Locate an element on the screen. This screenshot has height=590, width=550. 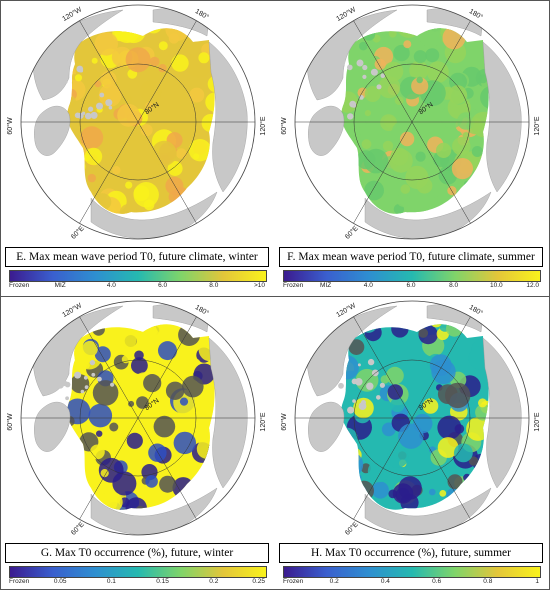
colorbar-tick-label: 0.25 is located at coordinates (258, 581).